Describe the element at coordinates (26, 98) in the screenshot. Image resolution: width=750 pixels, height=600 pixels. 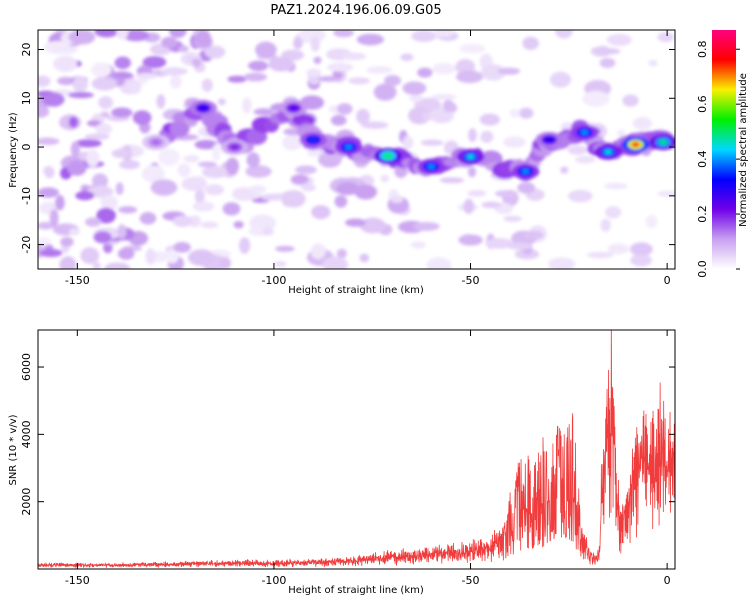
I see `y-tick-label: 10` at that location.